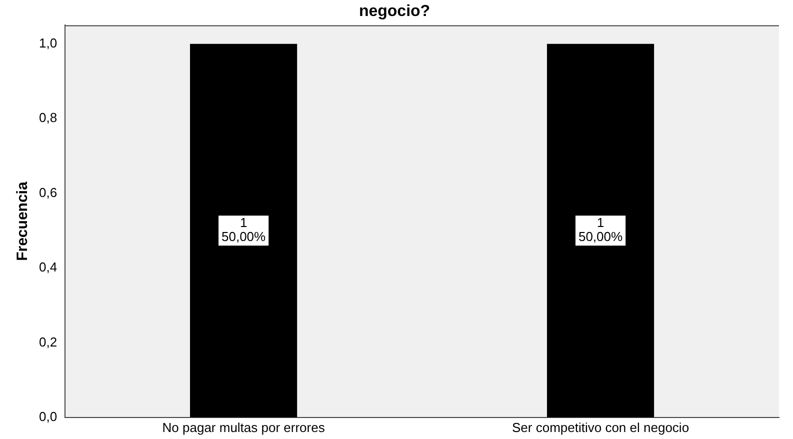 The image size is (793, 439). What do you see at coordinates (48, 342) in the screenshot?
I see `y-tick-label: 0,2` at bounding box center [48, 342].